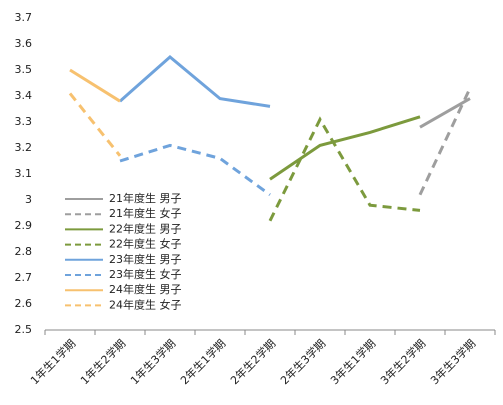  I want to click on y-tick-label: 3.1, so click(24, 173).